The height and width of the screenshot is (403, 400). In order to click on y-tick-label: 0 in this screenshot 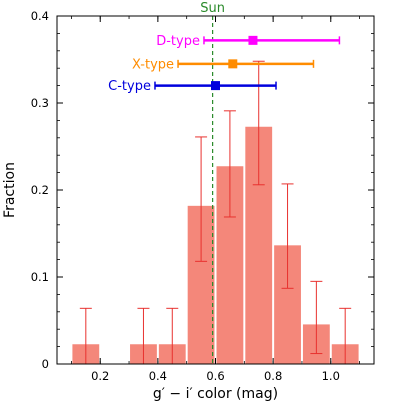, I will do `click(45, 364)`.